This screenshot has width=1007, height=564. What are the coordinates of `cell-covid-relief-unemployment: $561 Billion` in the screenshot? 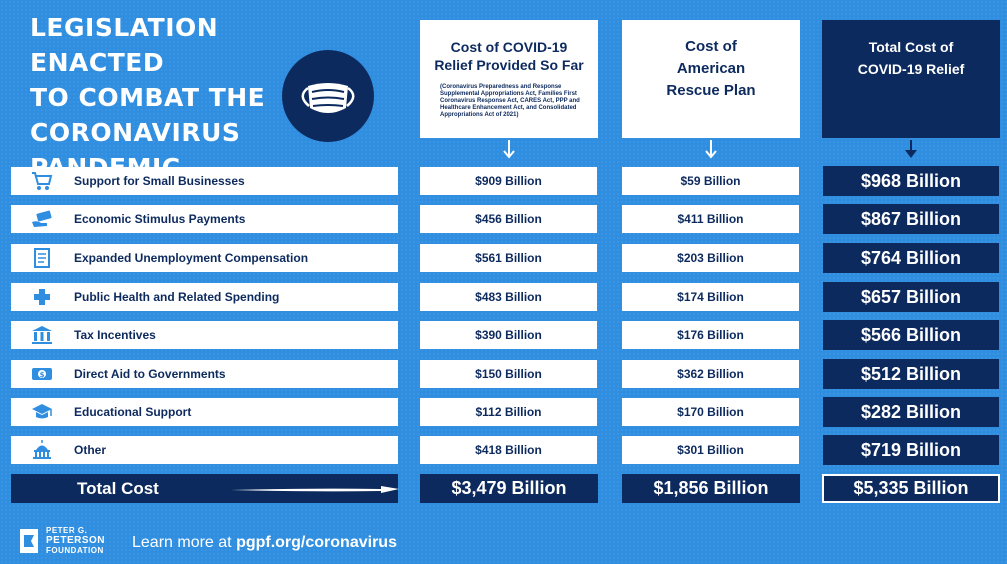 It's located at (508, 258).